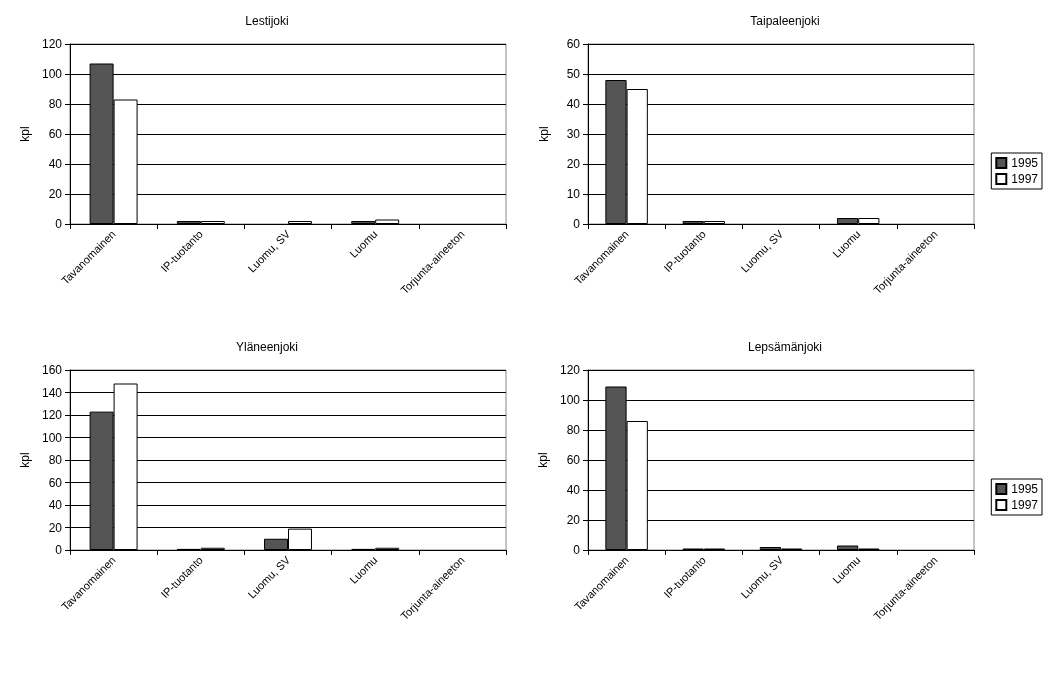 The image size is (1052, 676). Describe the element at coordinates (267, 21) in the screenshot. I see `chart-title: Lestijoki` at that location.